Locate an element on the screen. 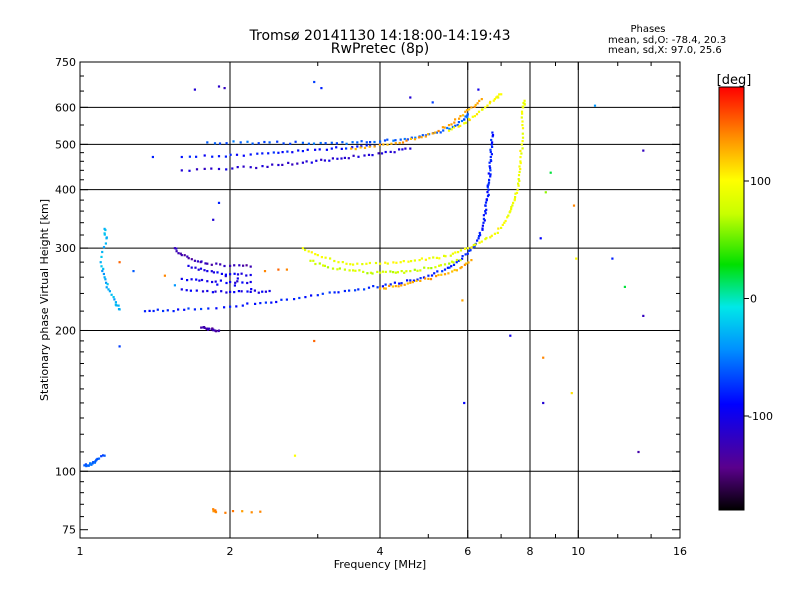 The height and width of the screenshot is (600, 800). x-tick-label: 6 is located at coordinates (467, 551).